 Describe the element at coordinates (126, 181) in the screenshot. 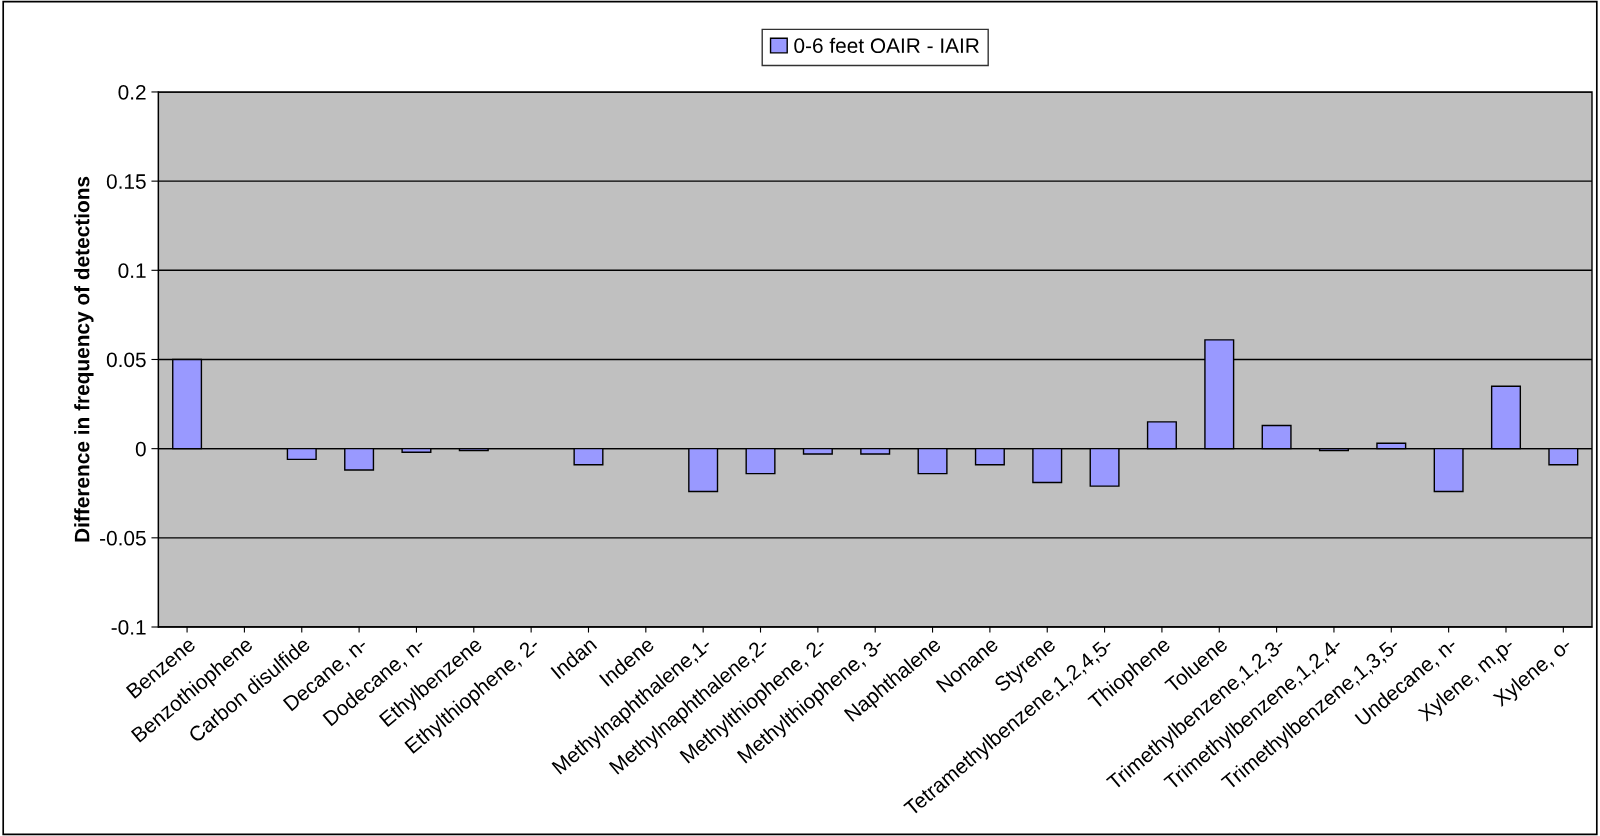

I see `y-tick-label: 0.15` at that location.